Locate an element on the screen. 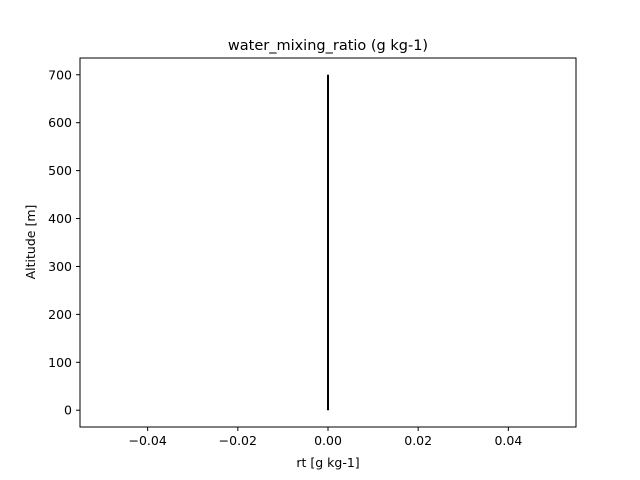 Image resolution: width=640 pixels, height=480 pixels. y-tick-label: 500 is located at coordinates (60, 170).